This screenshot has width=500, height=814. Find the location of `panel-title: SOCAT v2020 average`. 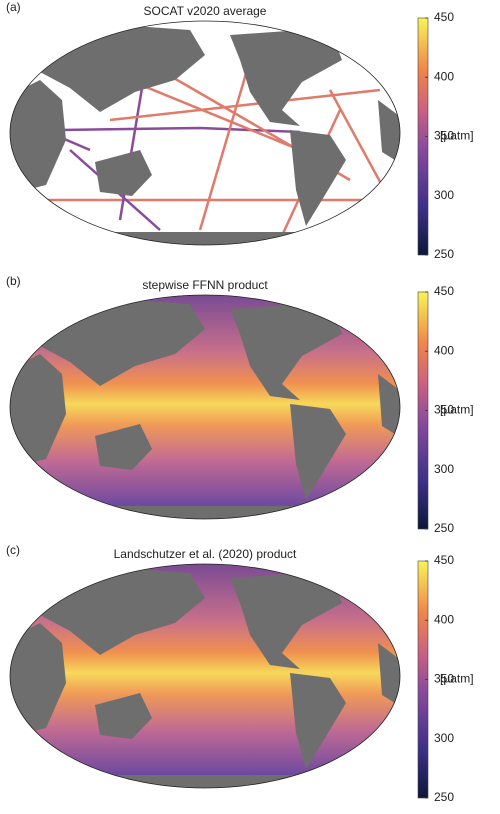

panel-title: SOCAT v2020 average is located at coordinates (205, 11).